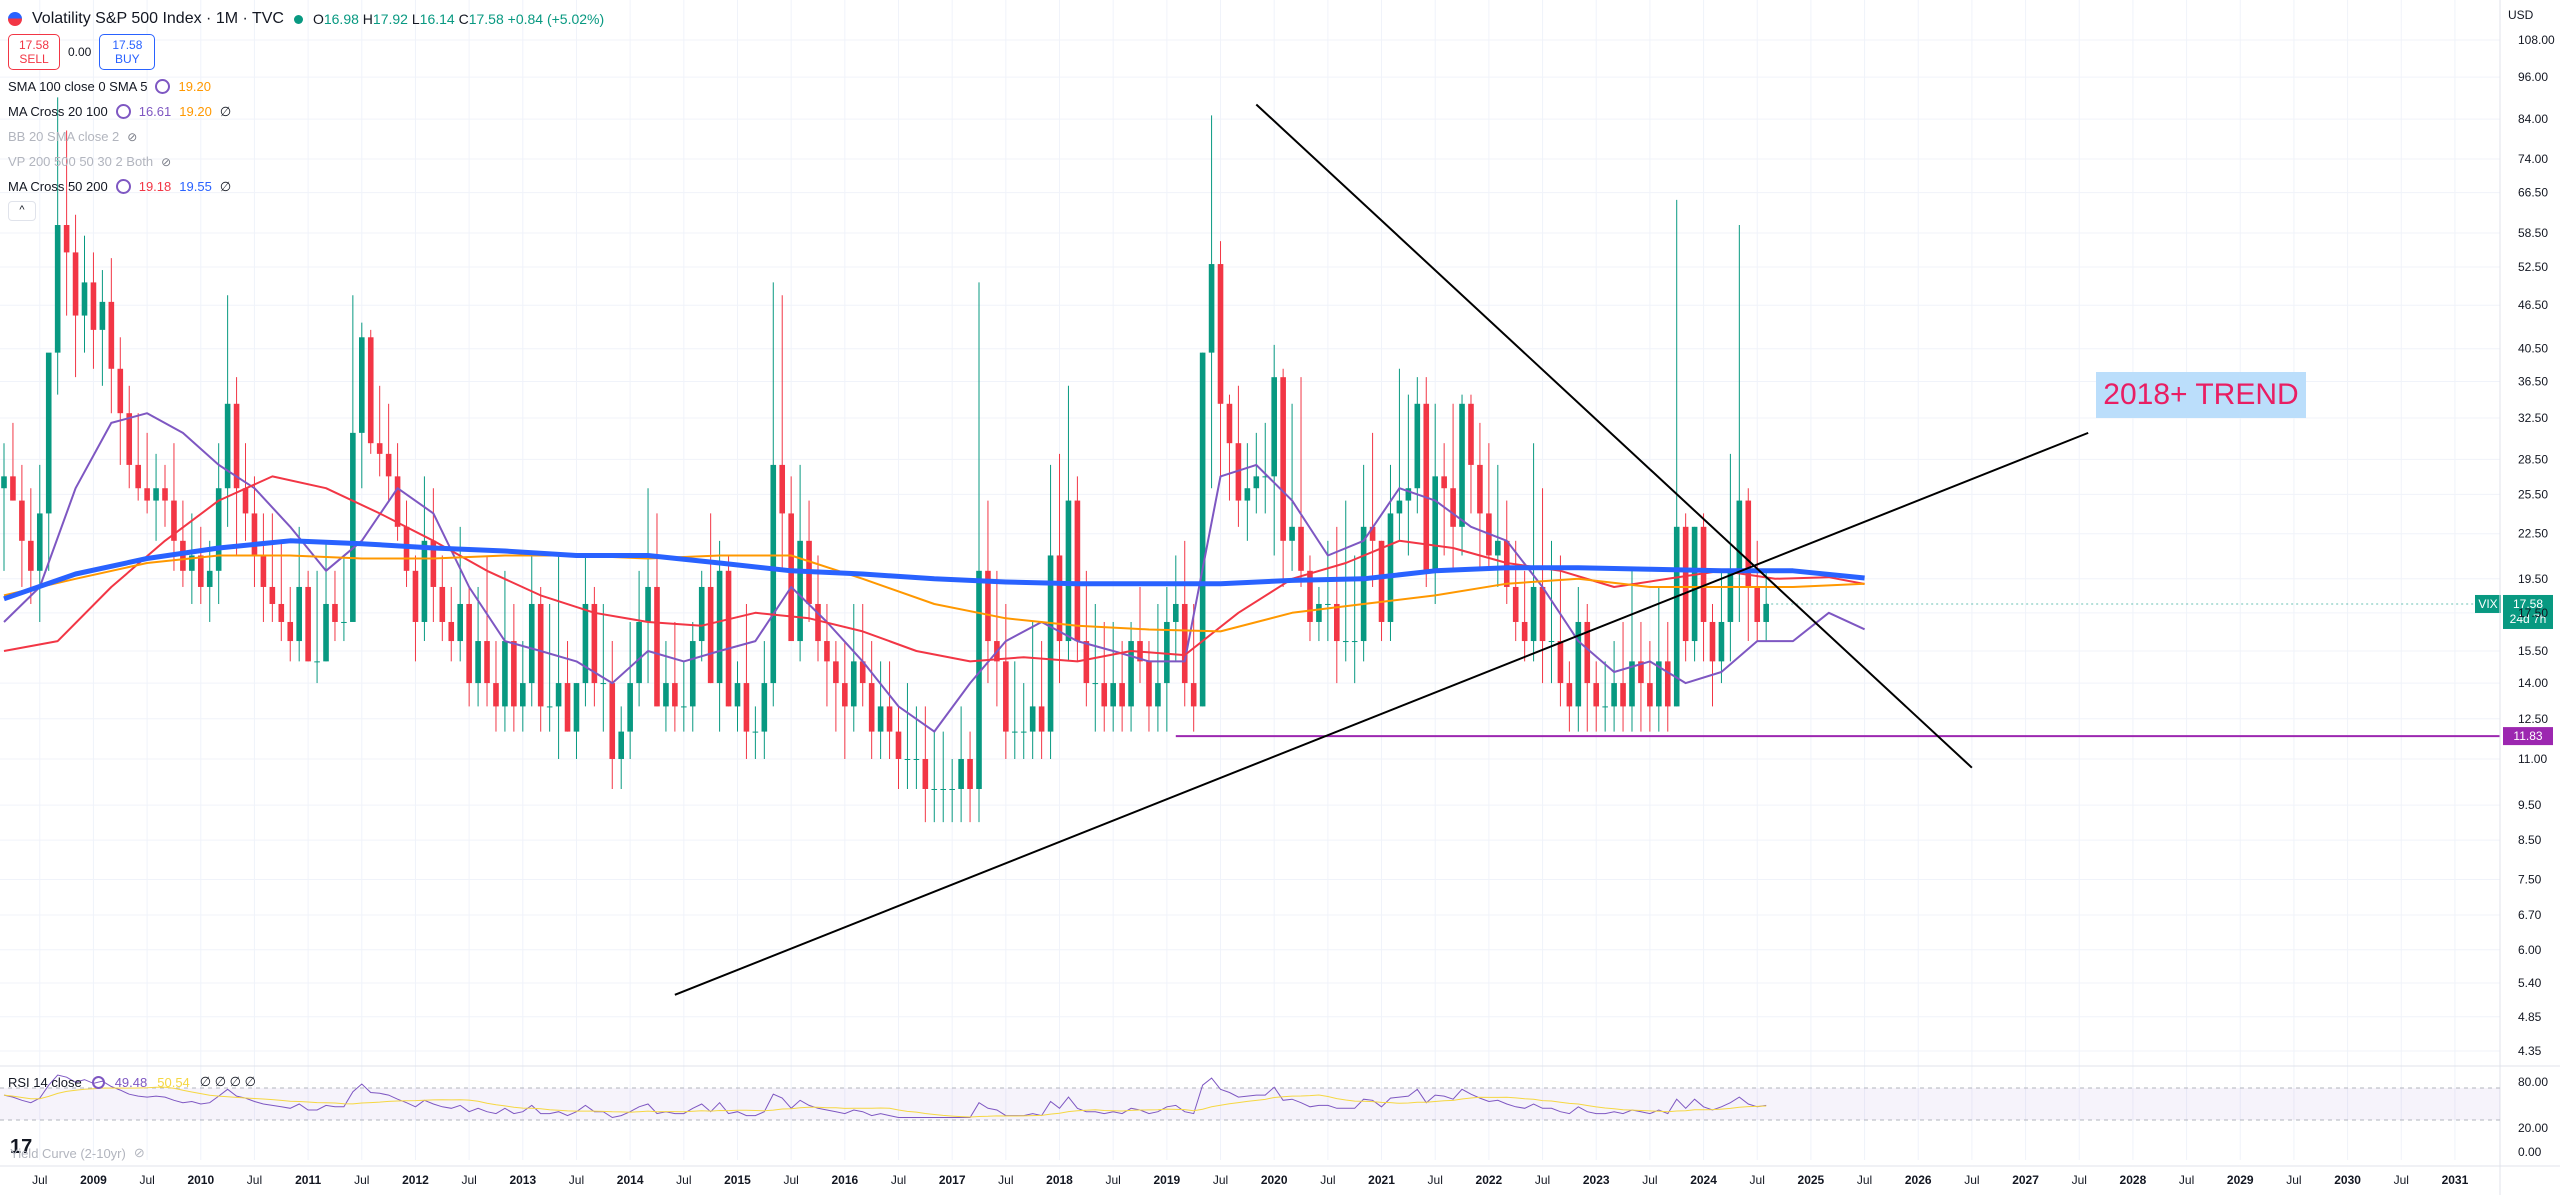 This screenshot has height=1195, width=2560. I want to click on symbol-title: Volatility S&P 500 Index · 1M · TVC, so click(158, 18).